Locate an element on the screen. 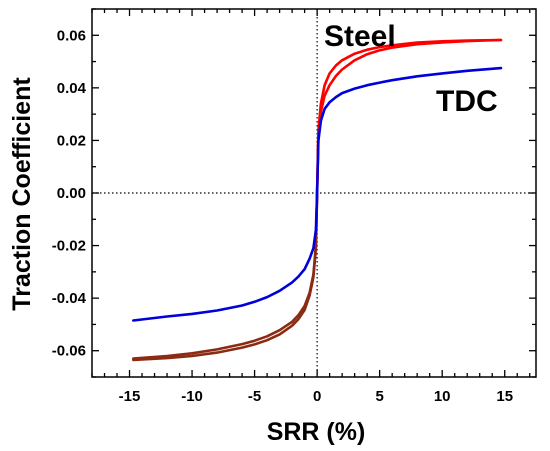 This screenshot has width=550, height=451. y-tick-label: -0.04 is located at coordinates (69, 298).